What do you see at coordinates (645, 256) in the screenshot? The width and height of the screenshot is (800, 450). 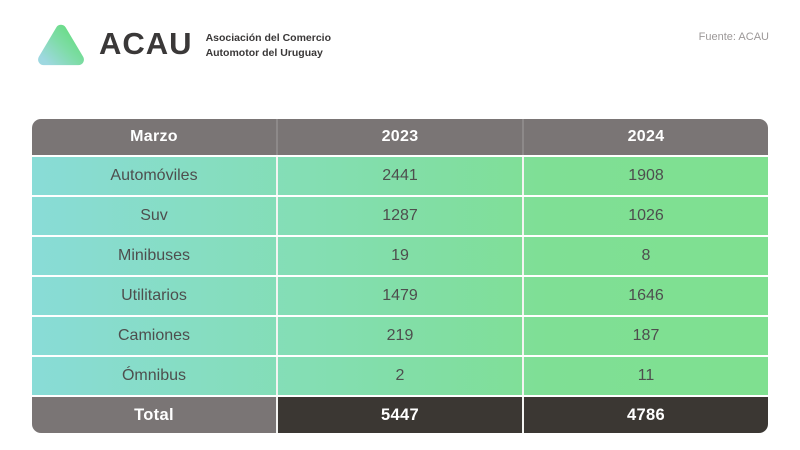 I see `row-value-2024: 8` at bounding box center [645, 256].